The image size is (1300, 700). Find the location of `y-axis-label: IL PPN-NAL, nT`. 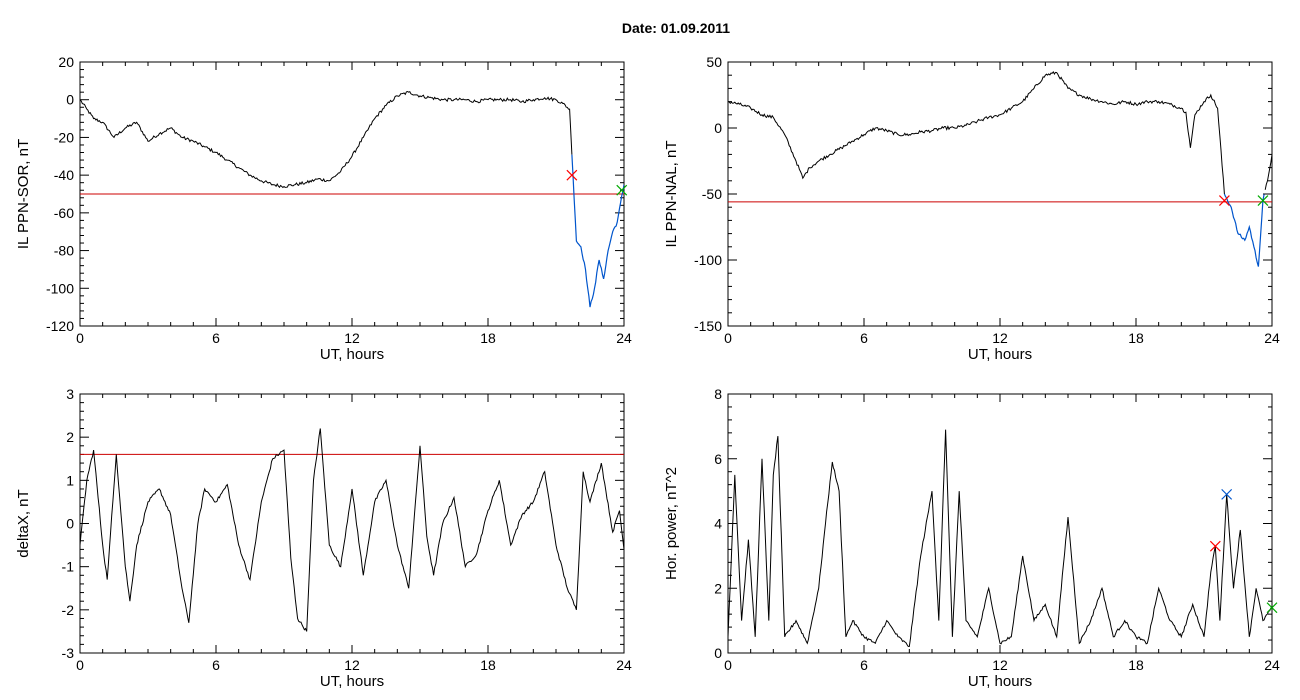

y-axis-label: IL PPN-NAL, nT is located at coordinates (671, 194).